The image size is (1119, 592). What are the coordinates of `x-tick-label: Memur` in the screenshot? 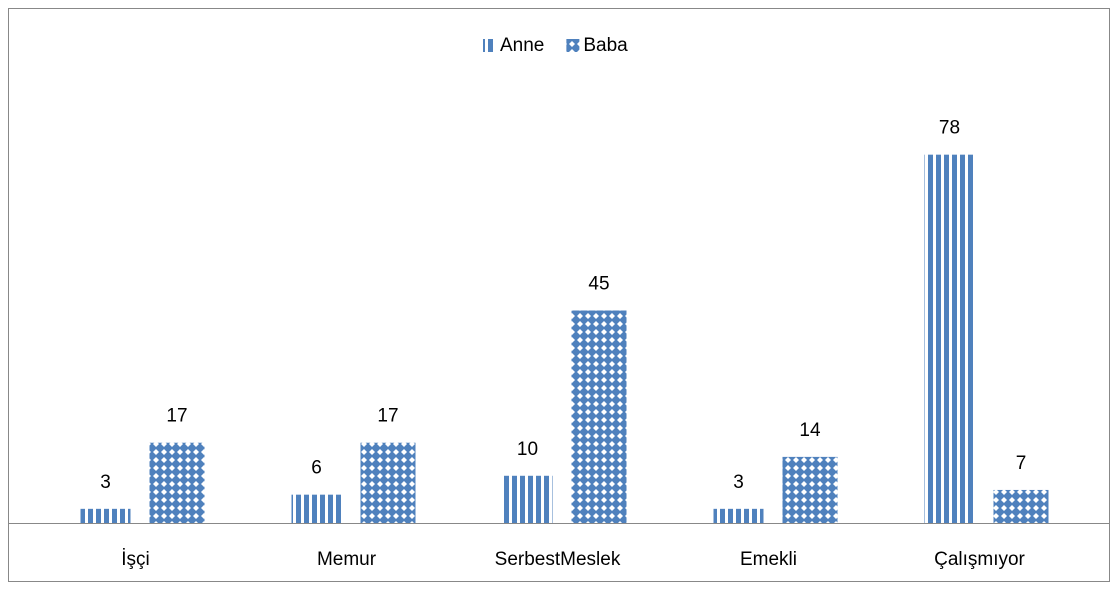 It's located at (347, 559).